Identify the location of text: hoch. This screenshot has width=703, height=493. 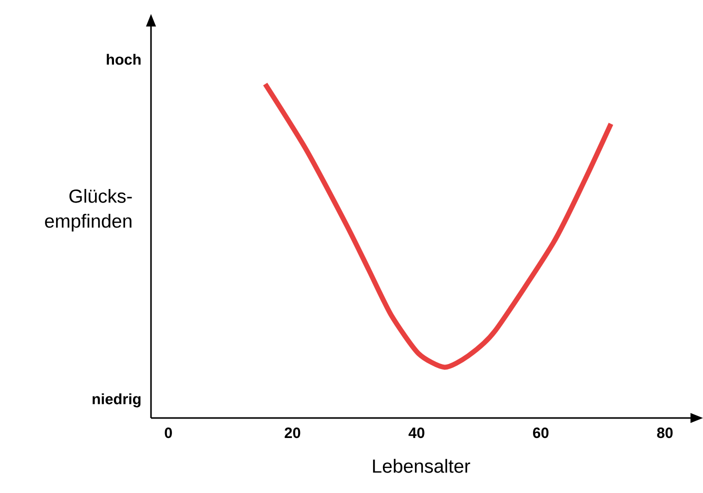
(123, 59).